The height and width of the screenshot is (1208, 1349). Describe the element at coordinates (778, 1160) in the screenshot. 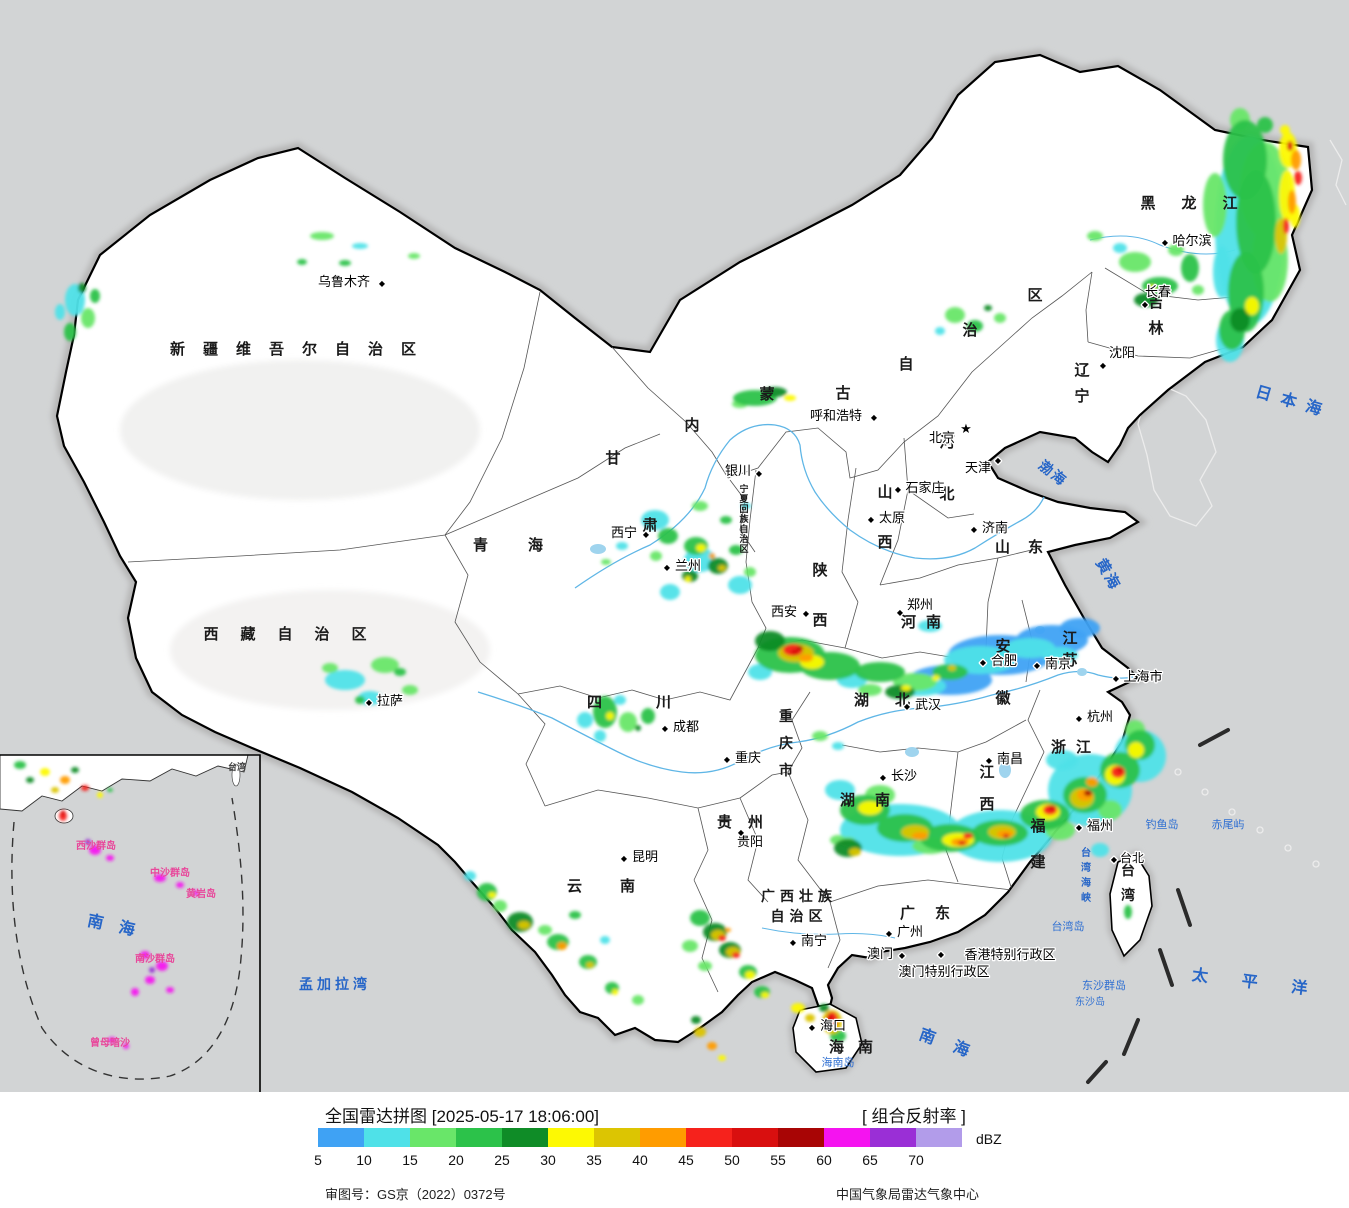

I see `legend-tick: 55` at that location.